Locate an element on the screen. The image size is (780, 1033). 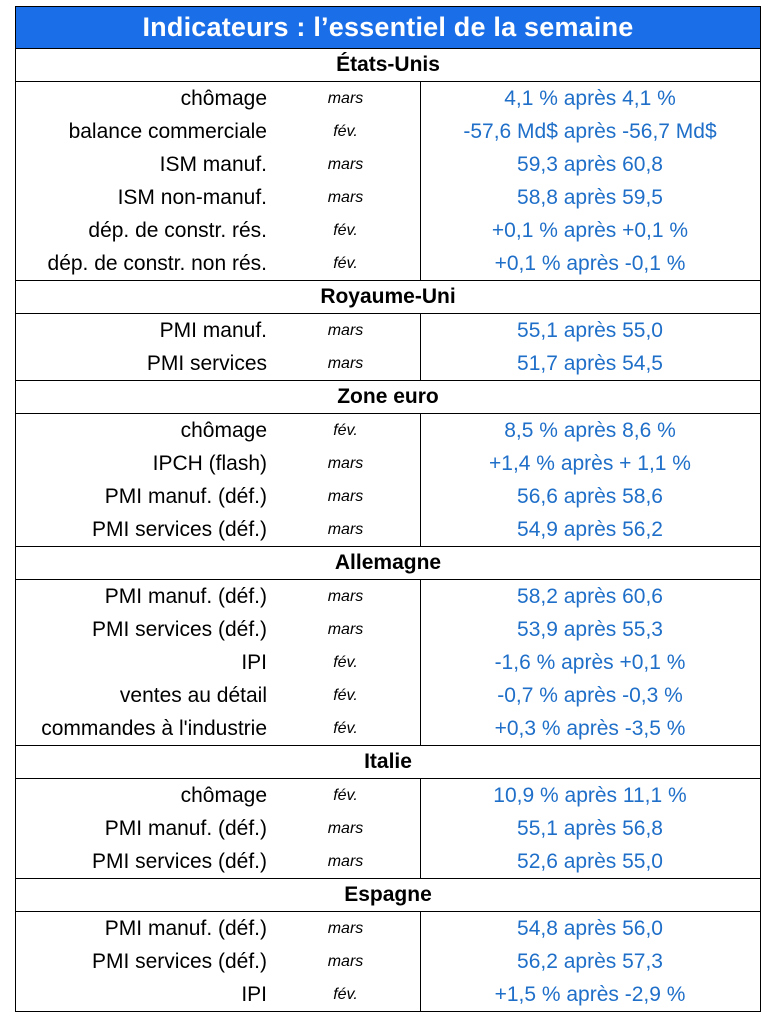
indicator-label: PMI services is located at coordinates (206, 363).